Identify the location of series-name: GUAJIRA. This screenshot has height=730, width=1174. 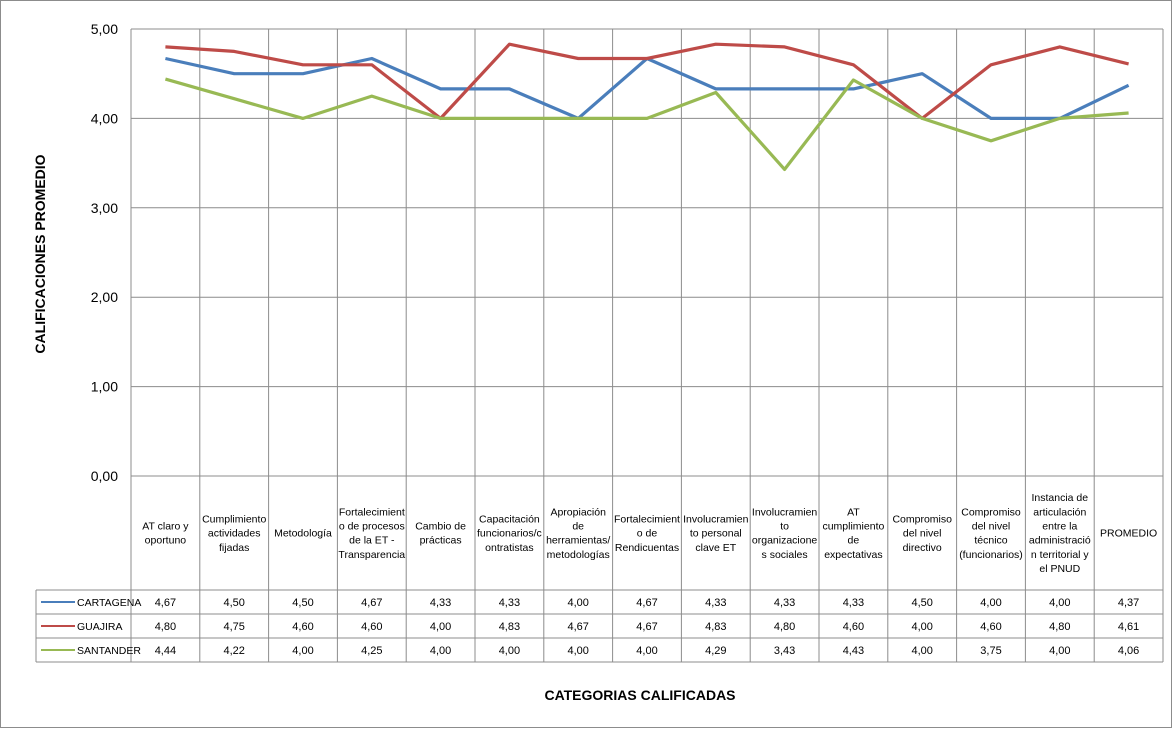
(100, 627).